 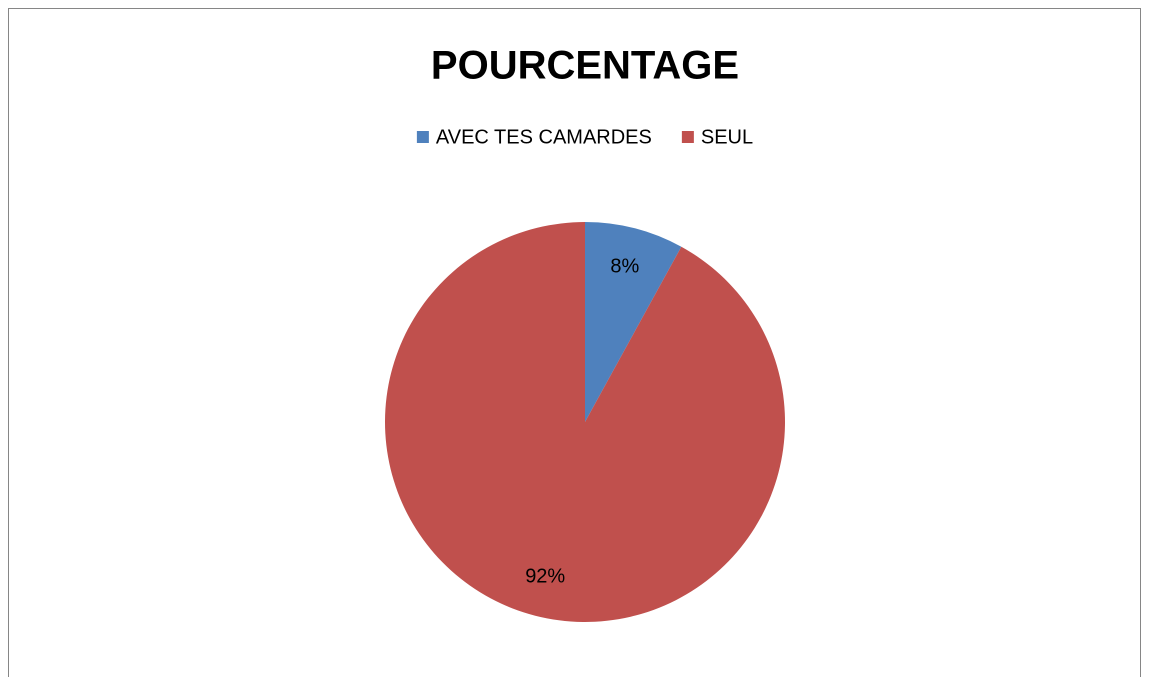 I want to click on legend-label: AVEC TES CAMARDES, so click(x=544, y=137).